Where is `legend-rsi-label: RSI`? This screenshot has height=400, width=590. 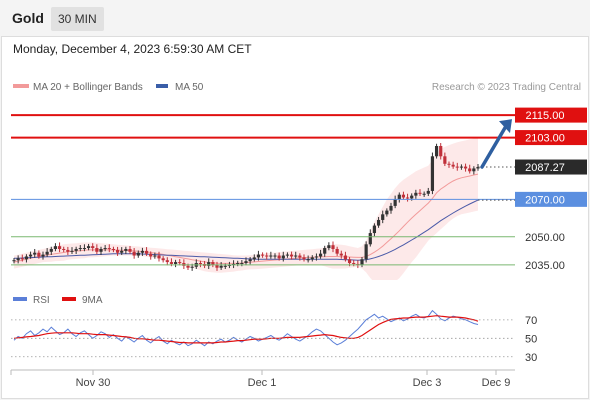
legend-rsi-label: RSI is located at coordinates (41, 300).